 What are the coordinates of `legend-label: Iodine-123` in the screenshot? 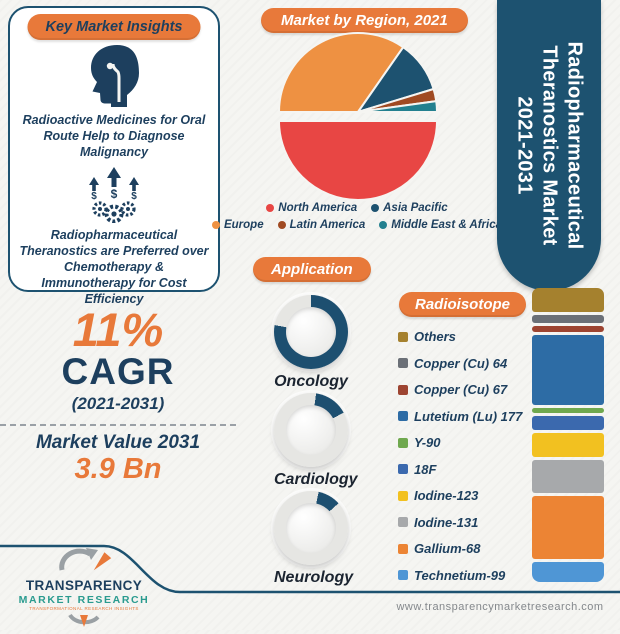 It's located at (446, 495).